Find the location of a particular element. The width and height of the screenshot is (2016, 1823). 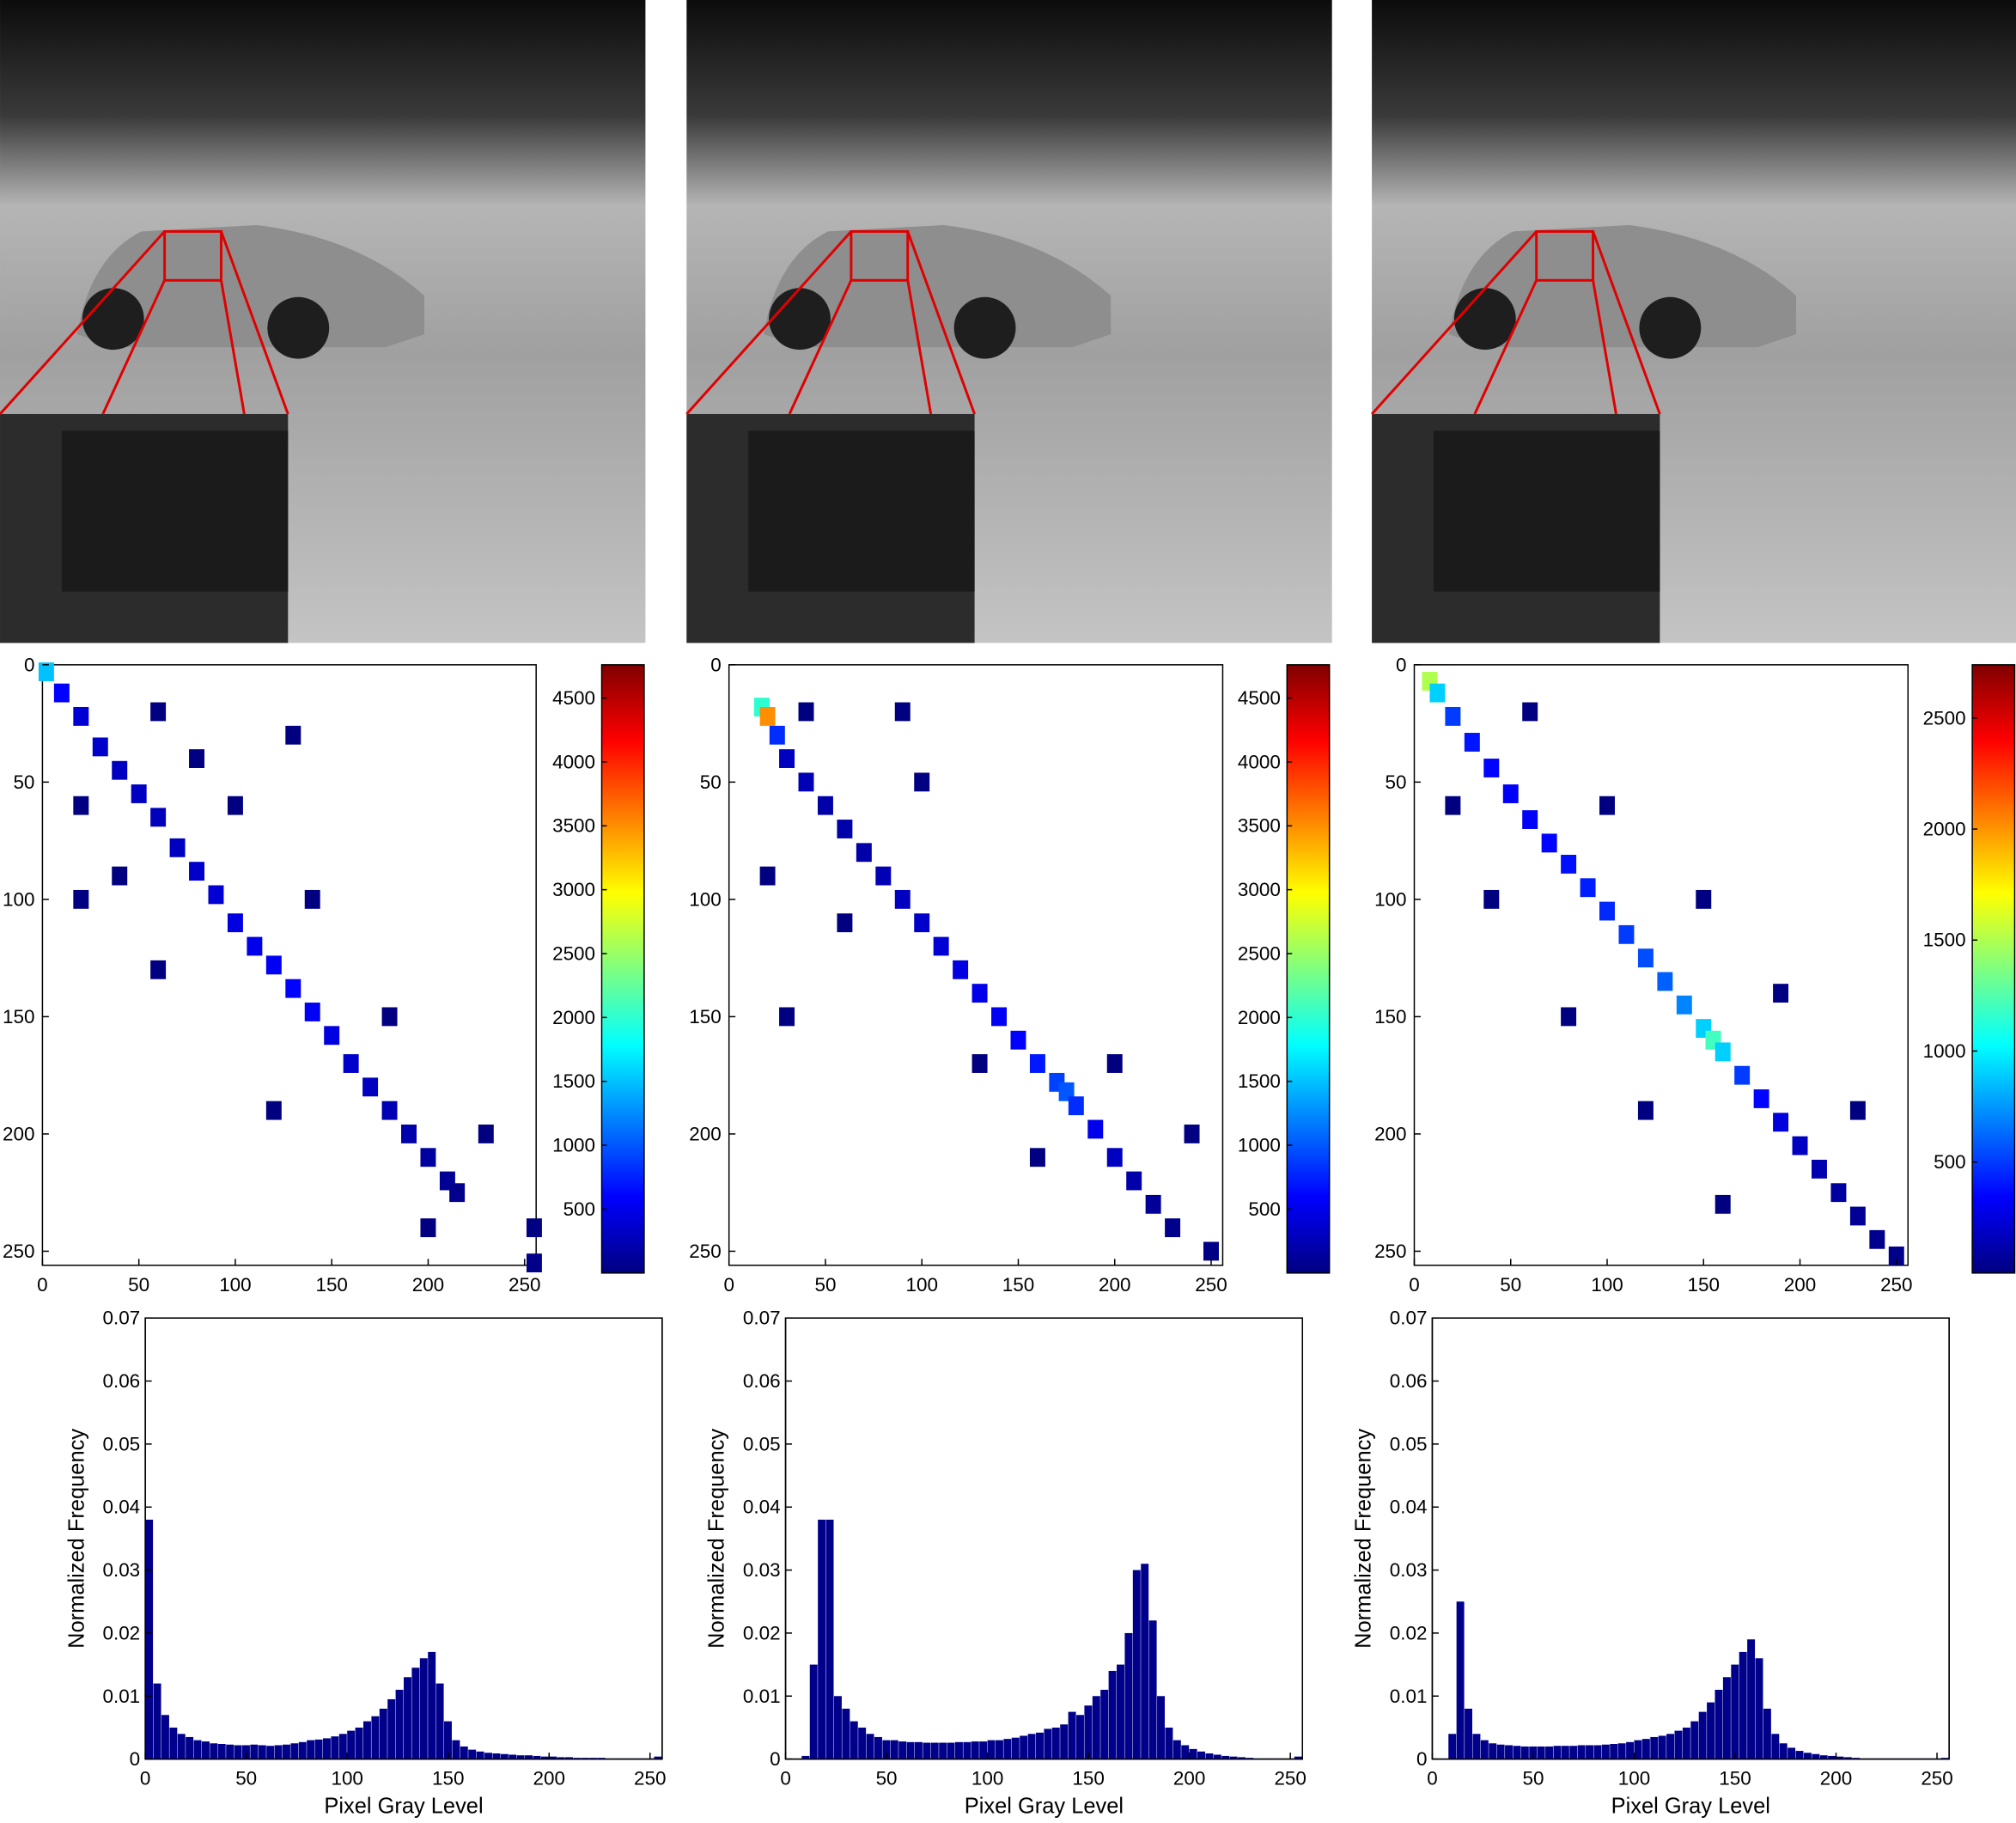

colorbar-tick-label: 3500 is located at coordinates (1259, 826).